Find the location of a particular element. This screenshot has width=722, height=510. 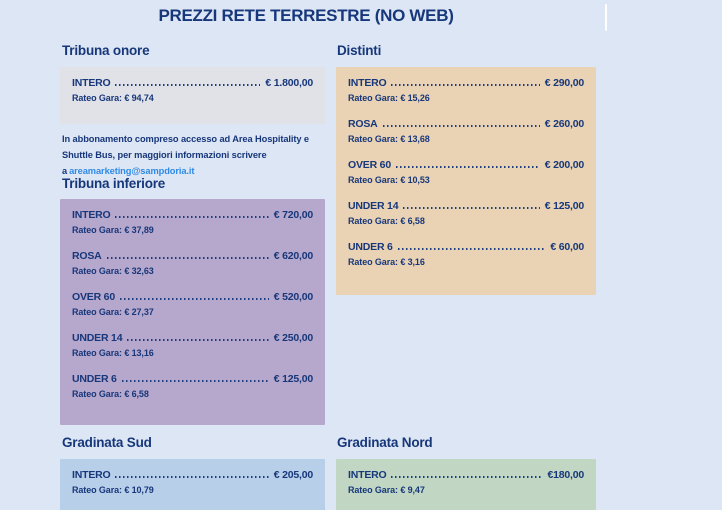

section-heading-distinti: Distinti is located at coordinates (359, 50).